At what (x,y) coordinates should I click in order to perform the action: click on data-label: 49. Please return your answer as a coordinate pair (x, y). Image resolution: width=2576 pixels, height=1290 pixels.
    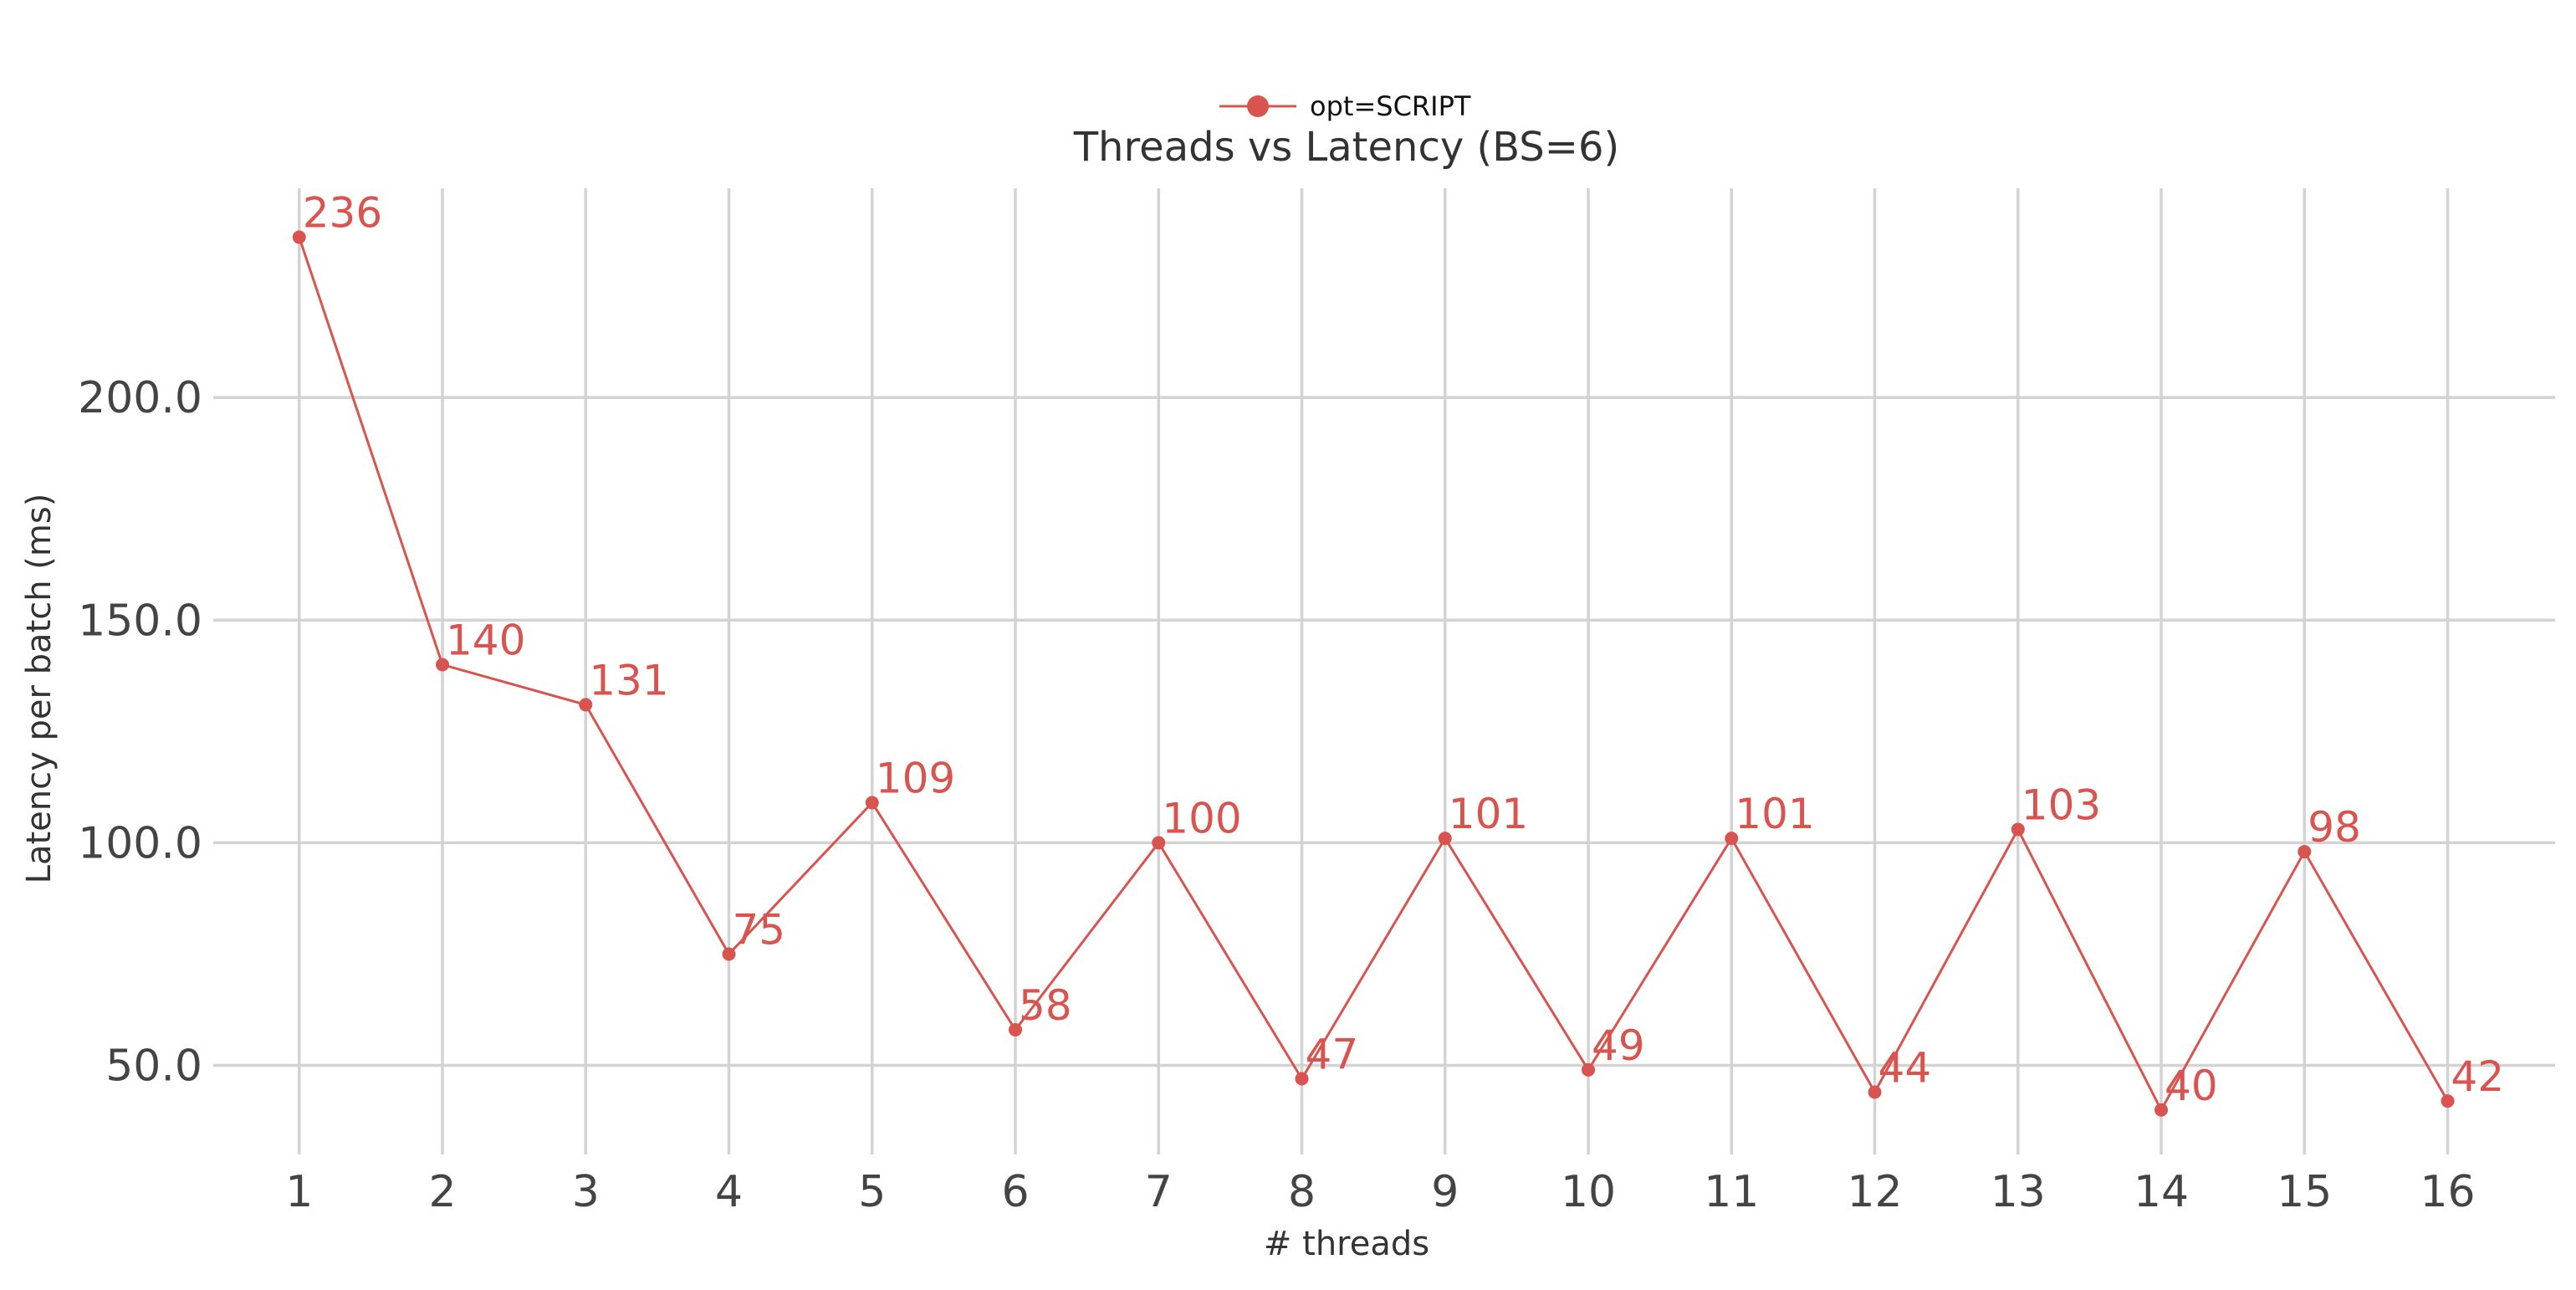
    Looking at the image, I should click on (1618, 1046).